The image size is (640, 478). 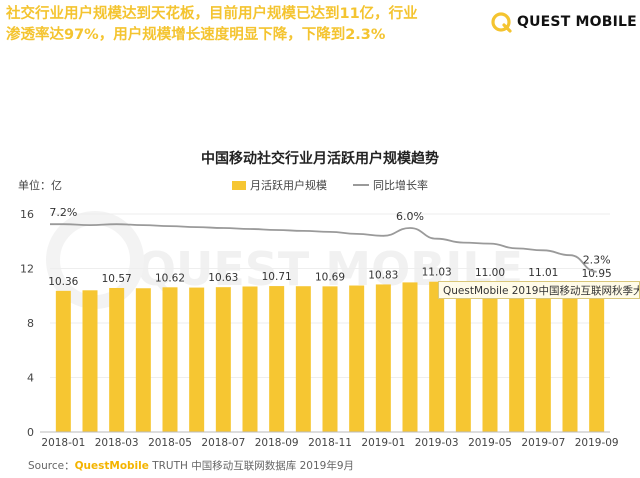 I want to click on x-tick-label: 2018-09, so click(x=277, y=443).